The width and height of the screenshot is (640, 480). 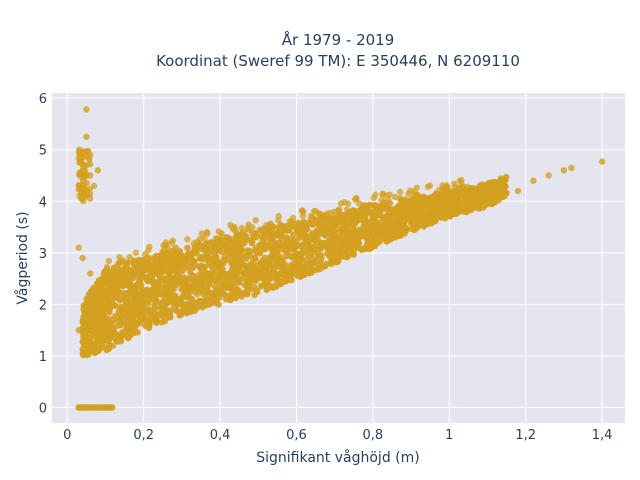 What do you see at coordinates (220, 435) in the screenshot?
I see `x-tick-label: 0,4` at bounding box center [220, 435].